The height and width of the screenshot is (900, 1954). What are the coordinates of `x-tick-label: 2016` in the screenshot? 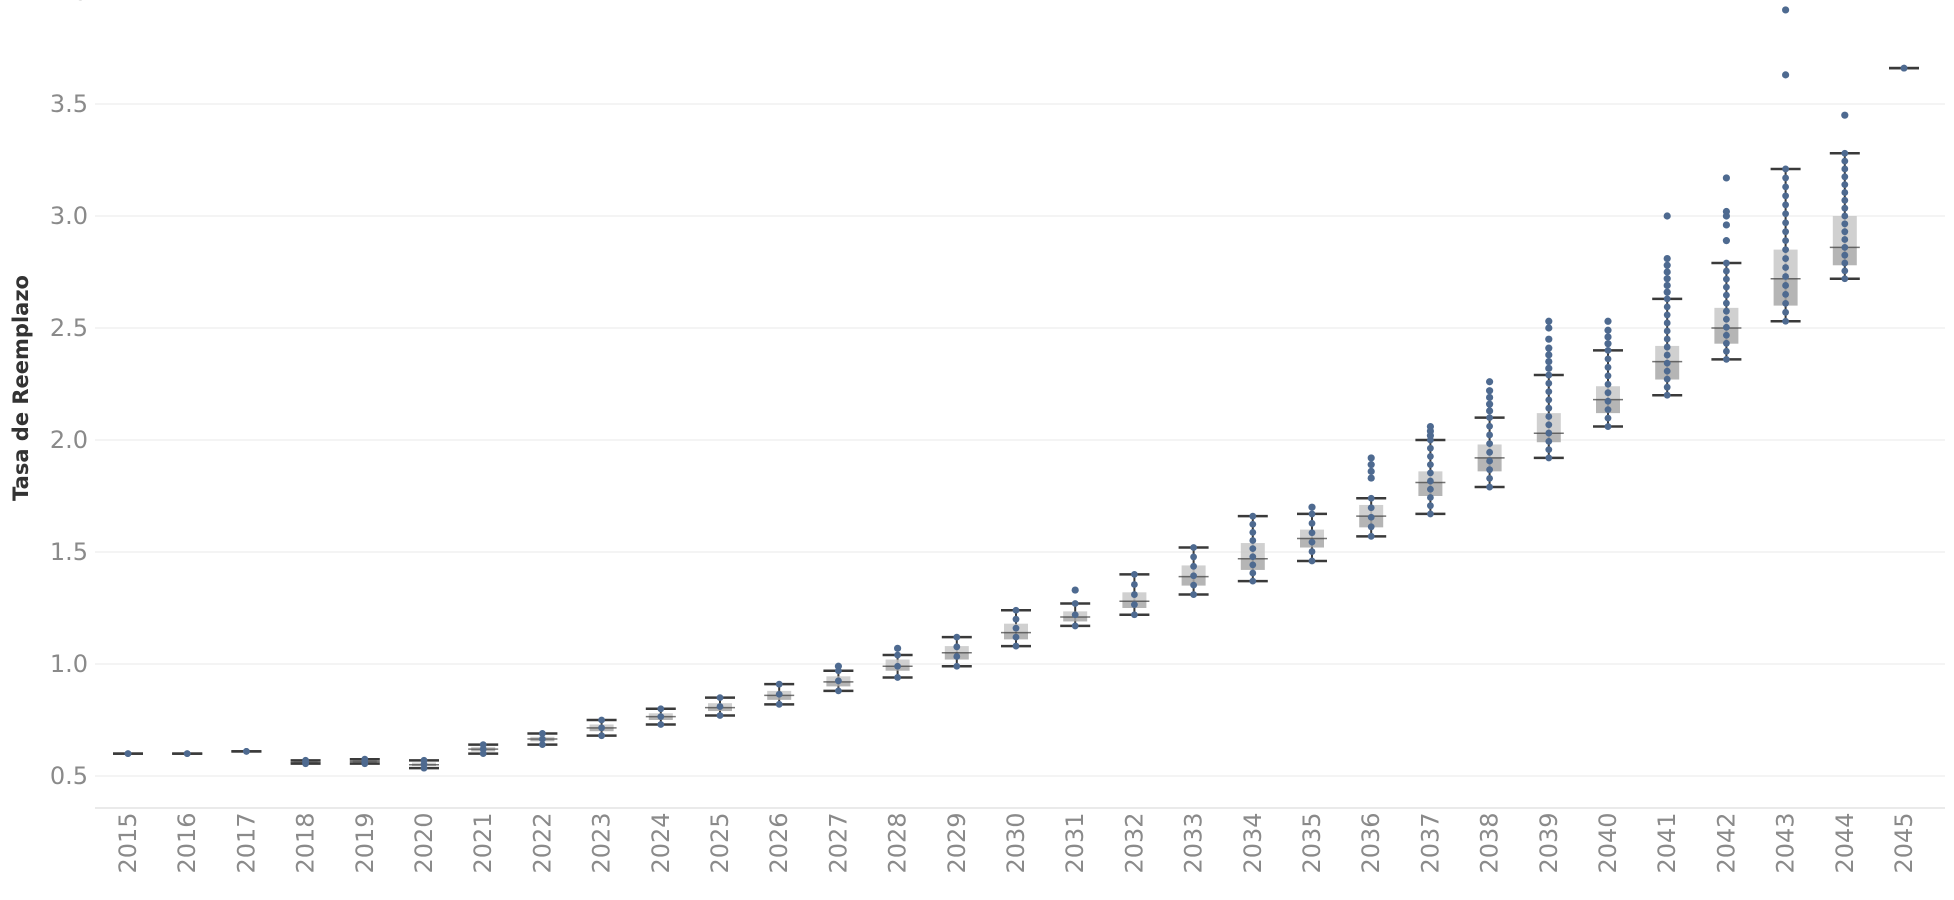 It's located at (187, 842).